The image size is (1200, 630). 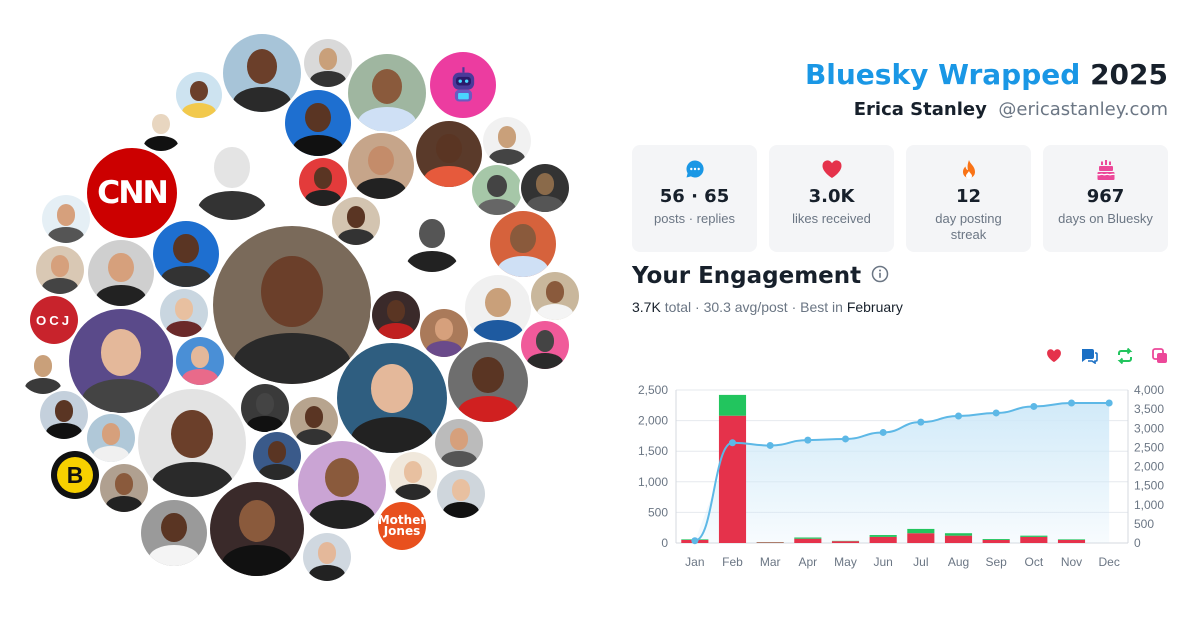 What do you see at coordinates (845, 562) in the screenshot?
I see `x-tick-label: May` at bounding box center [845, 562].